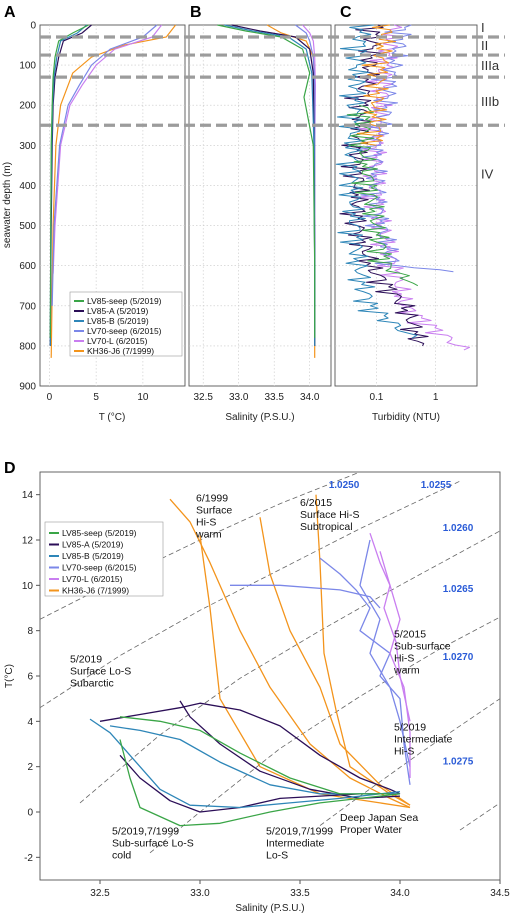 This screenshot has height=915, width=512. I want to click on panel-c-series, so click(402, 187).